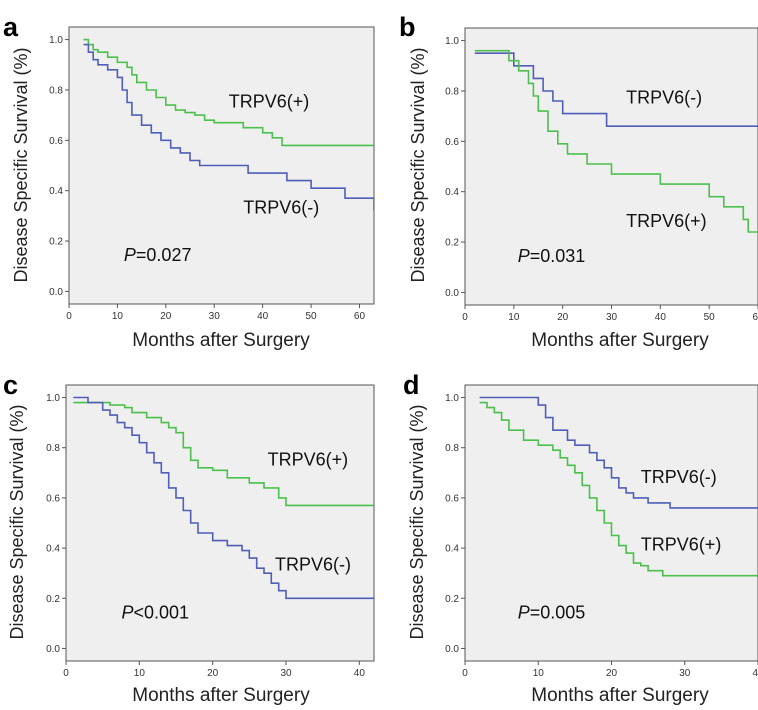 The image size is (758, 710). I want to click on p-value: P=0.027, so click(158, 255).